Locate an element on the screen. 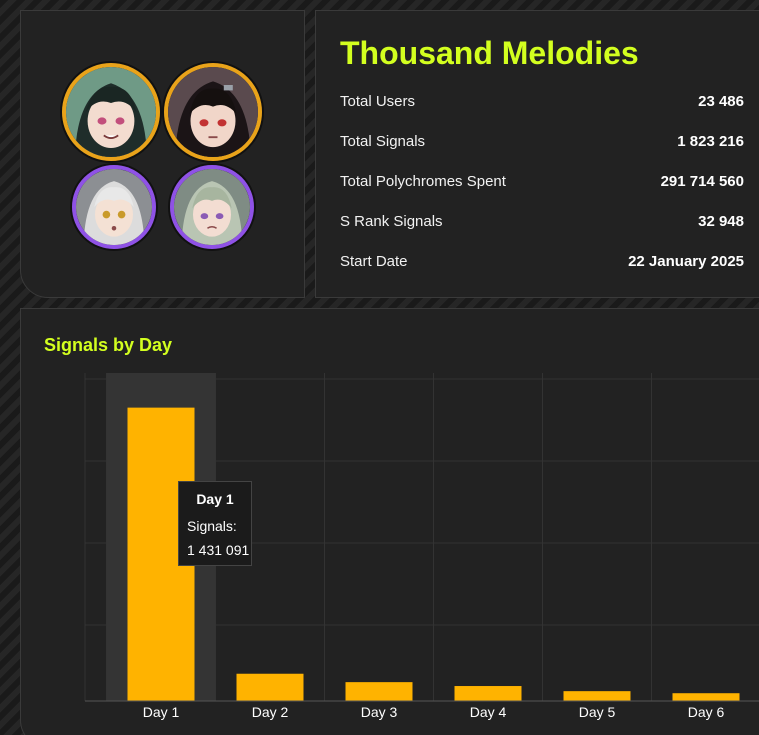 This screenshot has width=759, height=735. stat-value: 22 January 2025 is located at coordinates (686, 261).